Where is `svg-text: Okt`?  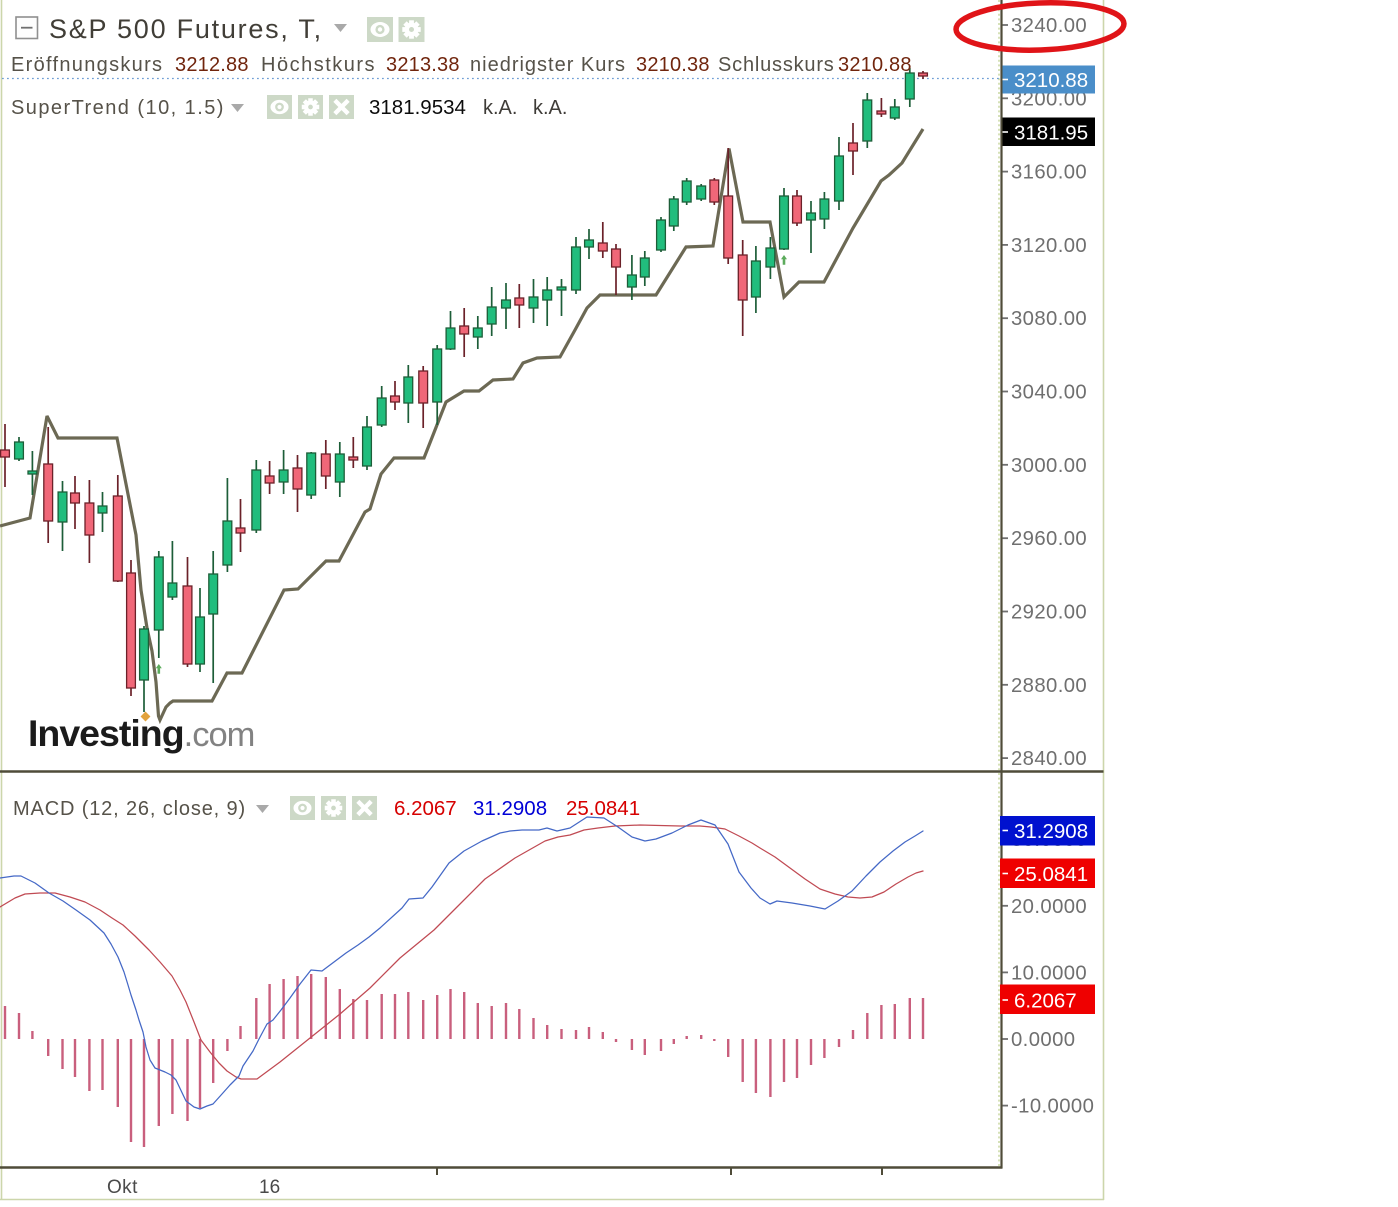
svg-text: Okt is located at coordinates (122, 1187).